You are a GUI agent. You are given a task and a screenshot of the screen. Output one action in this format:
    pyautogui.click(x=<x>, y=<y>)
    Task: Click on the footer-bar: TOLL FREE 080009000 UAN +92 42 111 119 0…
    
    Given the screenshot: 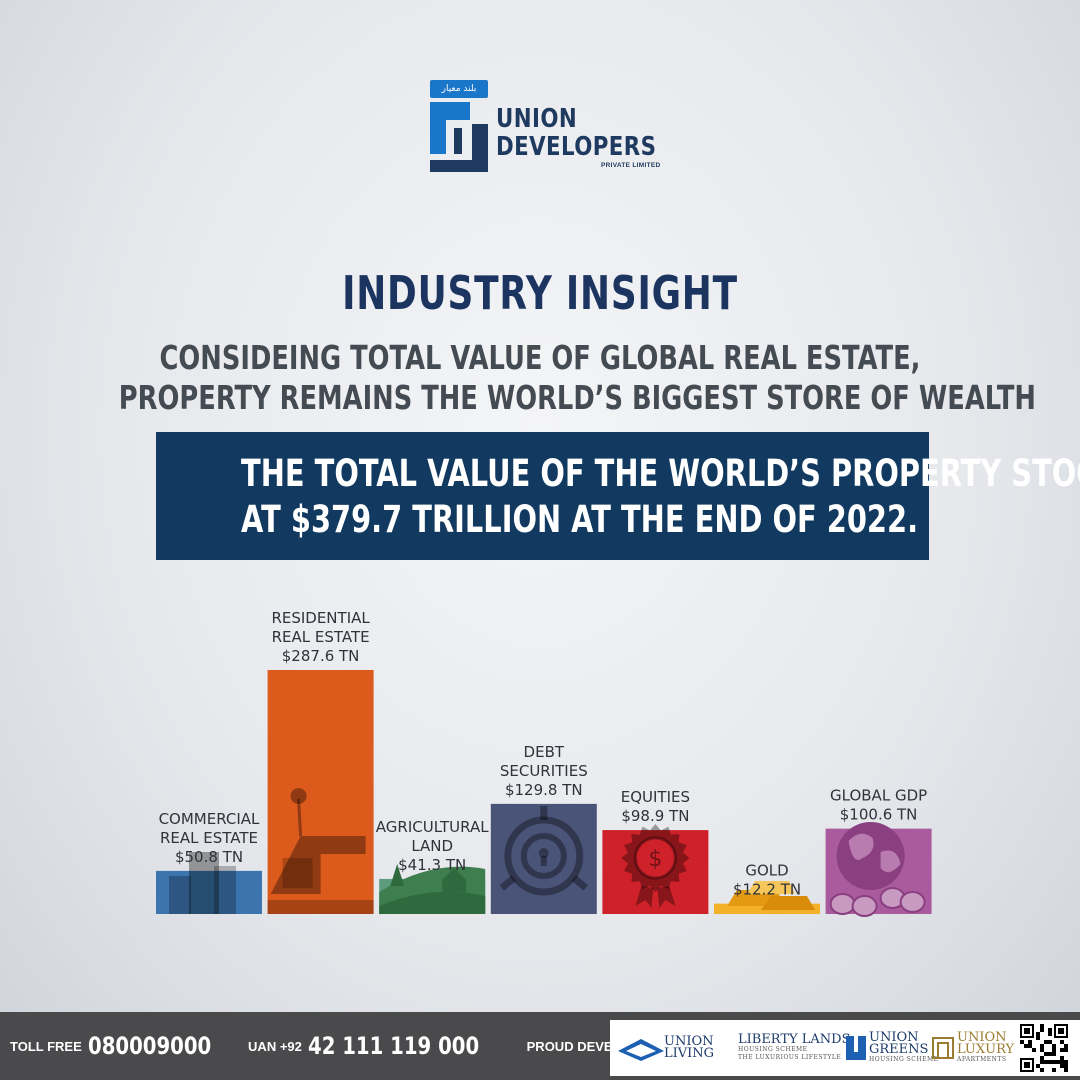 What is the action you would take?
    pyautogui.click(x=540, y=1046)
    